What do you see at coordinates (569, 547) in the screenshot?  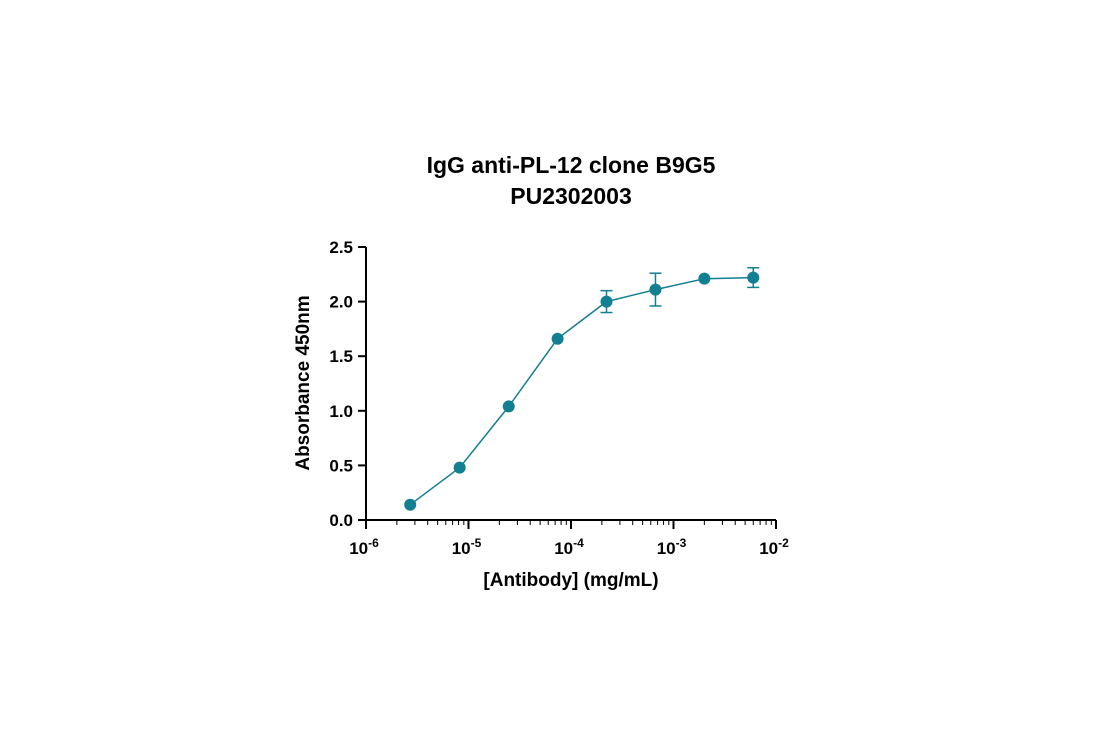 I see `x-tick-label: 10⁻⁴` at bounding box center [569, 547].